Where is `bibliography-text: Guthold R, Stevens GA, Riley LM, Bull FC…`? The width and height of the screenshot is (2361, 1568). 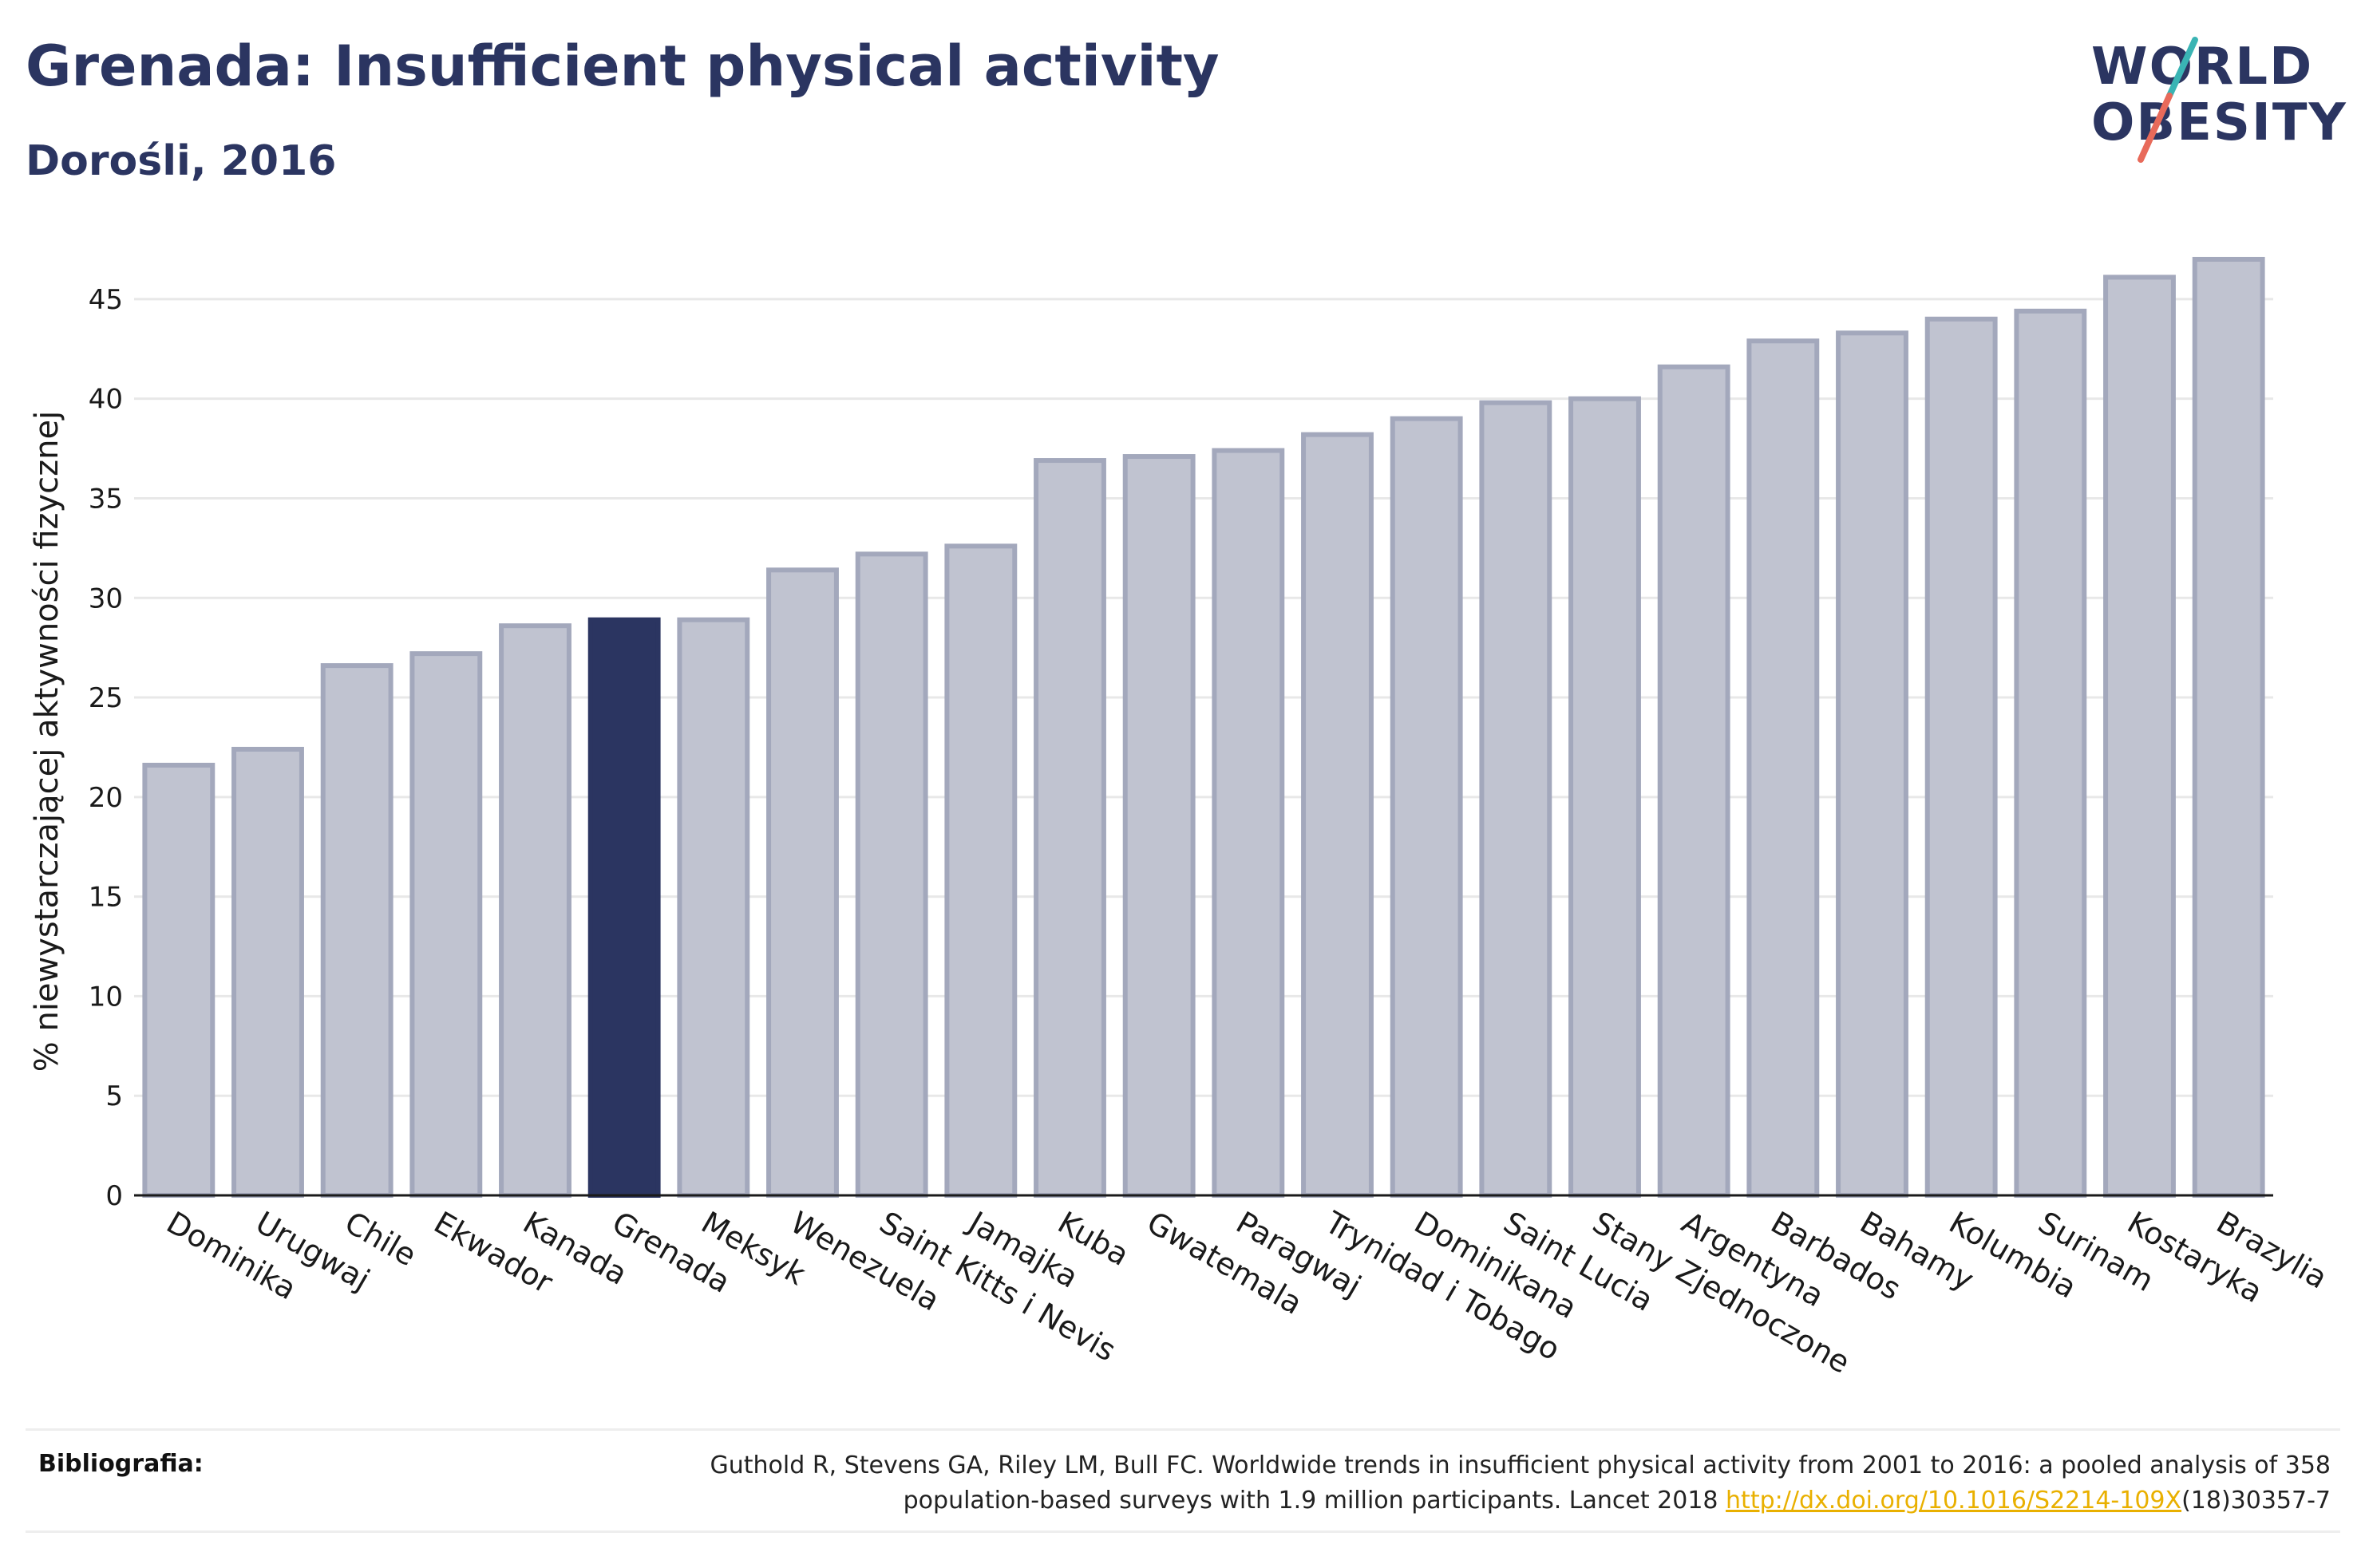 bibliography-text: Guthold R, Stevens GA, Riley LM, Bull FC… is located at coordinates (1365, 1483).